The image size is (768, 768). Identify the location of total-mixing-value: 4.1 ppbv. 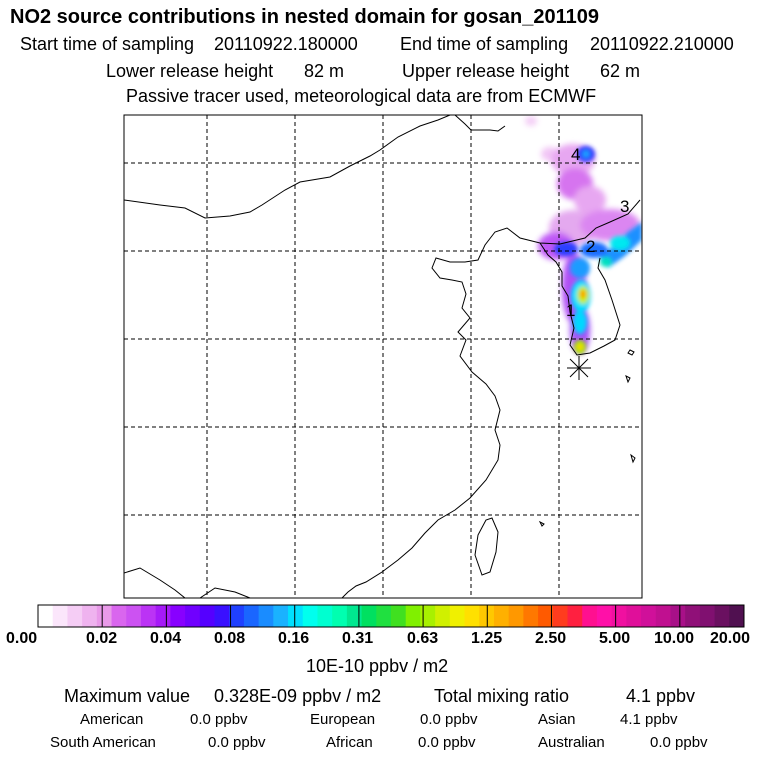
(661, 696).